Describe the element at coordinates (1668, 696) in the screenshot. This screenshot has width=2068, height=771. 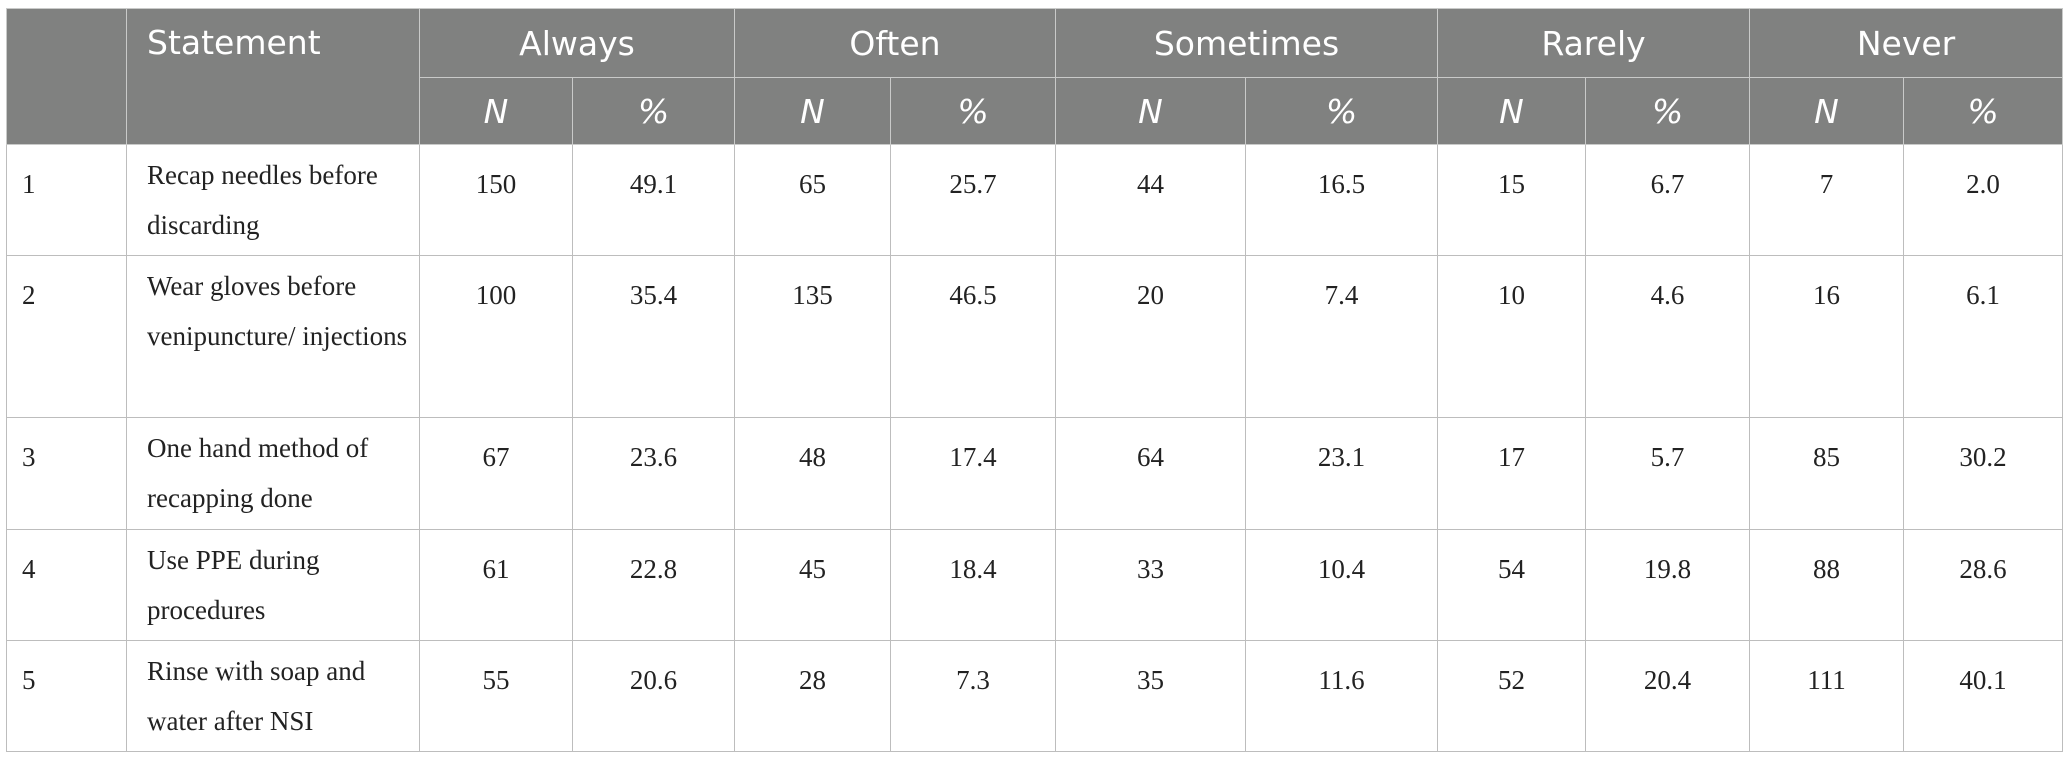
I see `cell-rarely-pct: 20.4` at that location.